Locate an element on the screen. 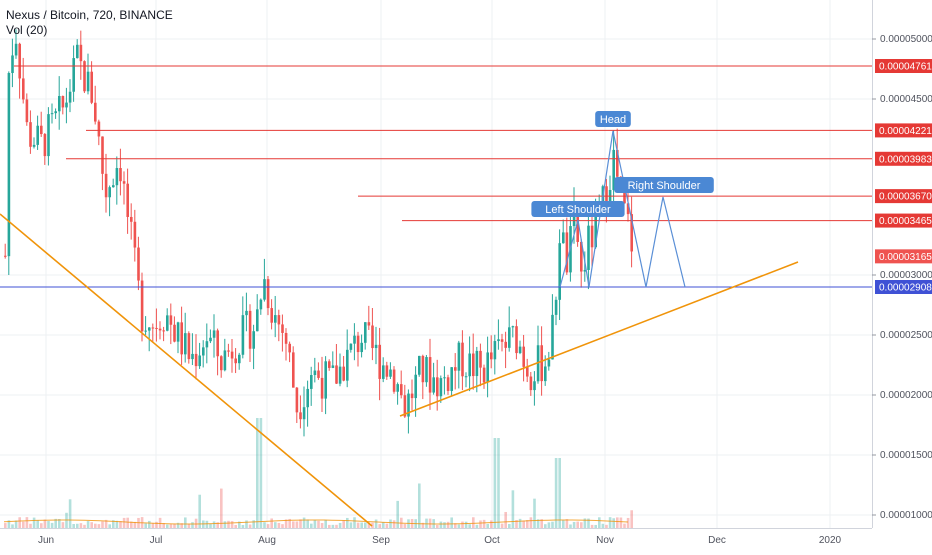 This screenshot has height=555, width=932. level-price-tag: 0.00004221 is located at coordinates (905, 131).